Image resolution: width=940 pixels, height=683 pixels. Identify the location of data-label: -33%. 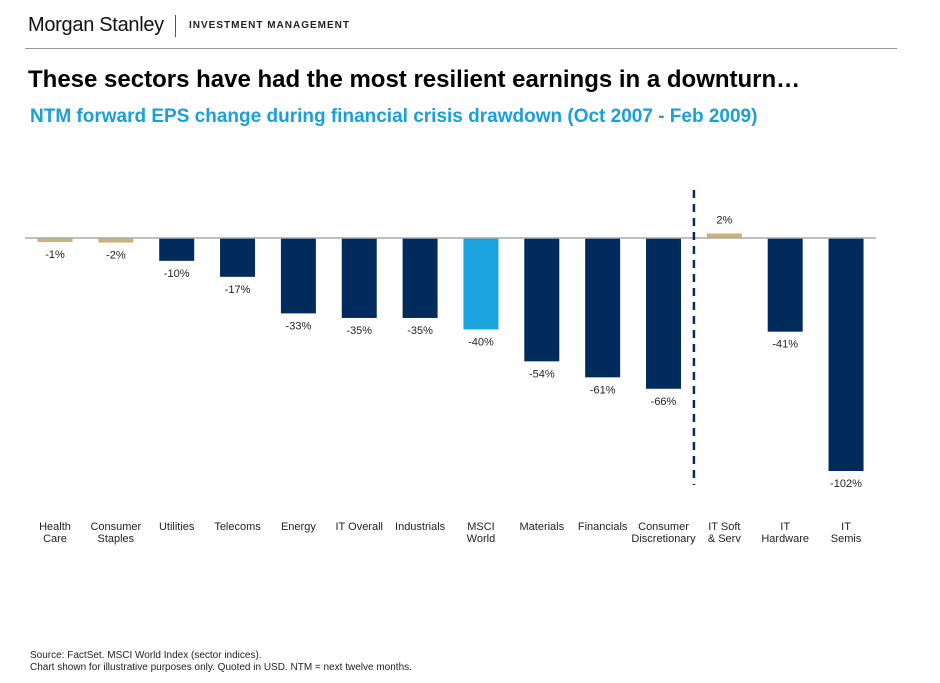
(299, 326).